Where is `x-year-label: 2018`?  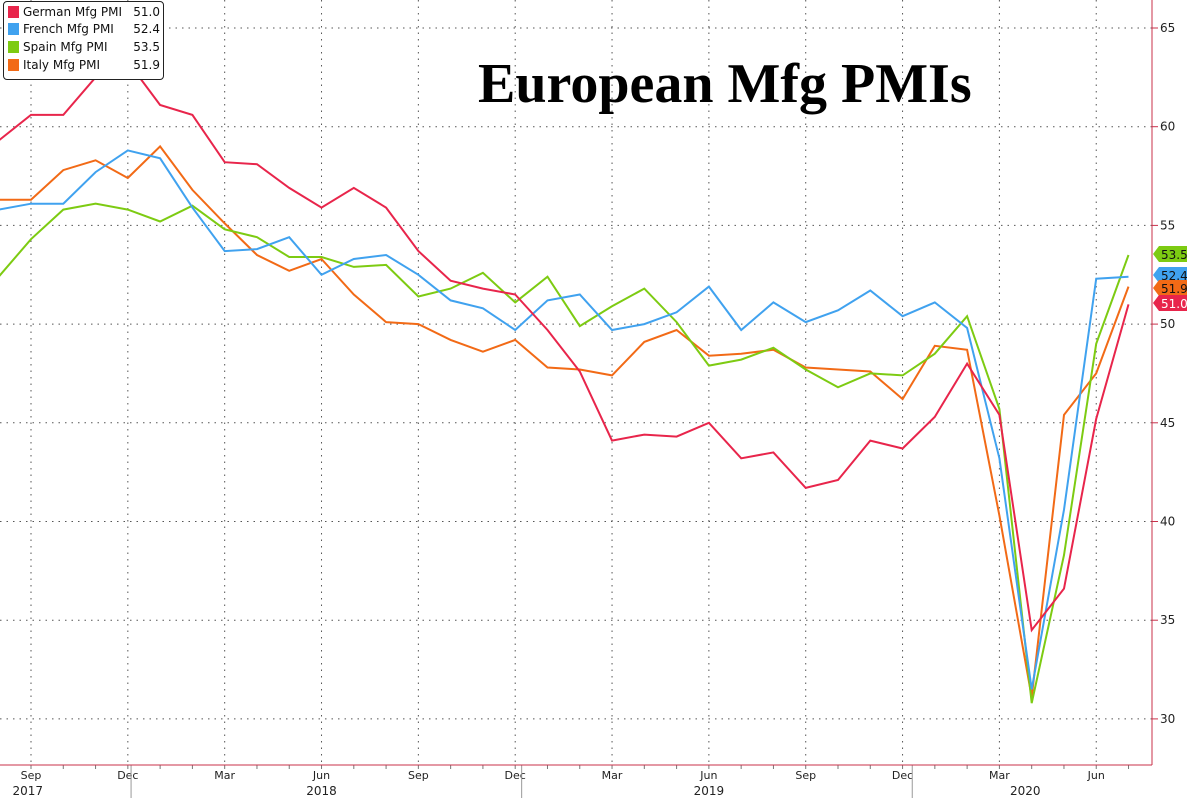
x-year-label: 2018 is located at coordinates (321, 791).